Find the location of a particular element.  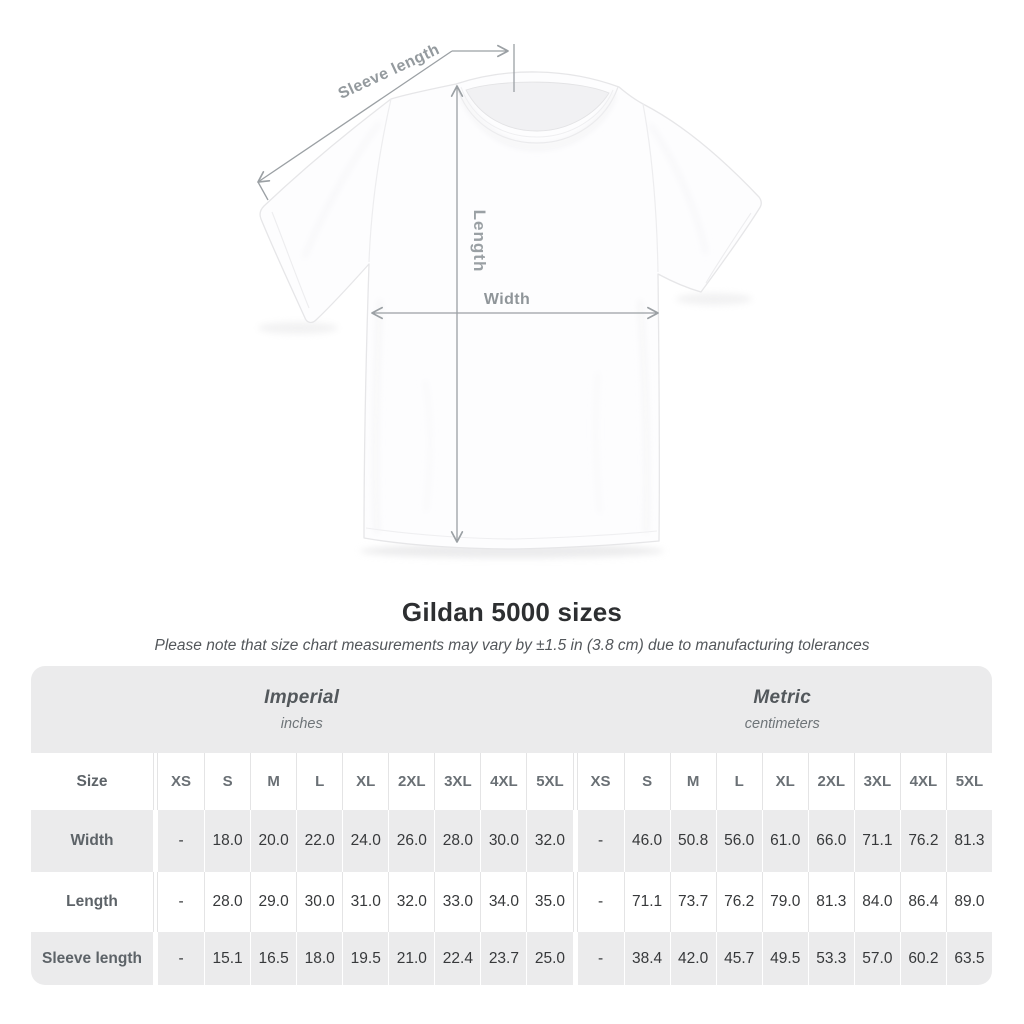

value-cell: 18.0 is located at coordinates (227, 841).